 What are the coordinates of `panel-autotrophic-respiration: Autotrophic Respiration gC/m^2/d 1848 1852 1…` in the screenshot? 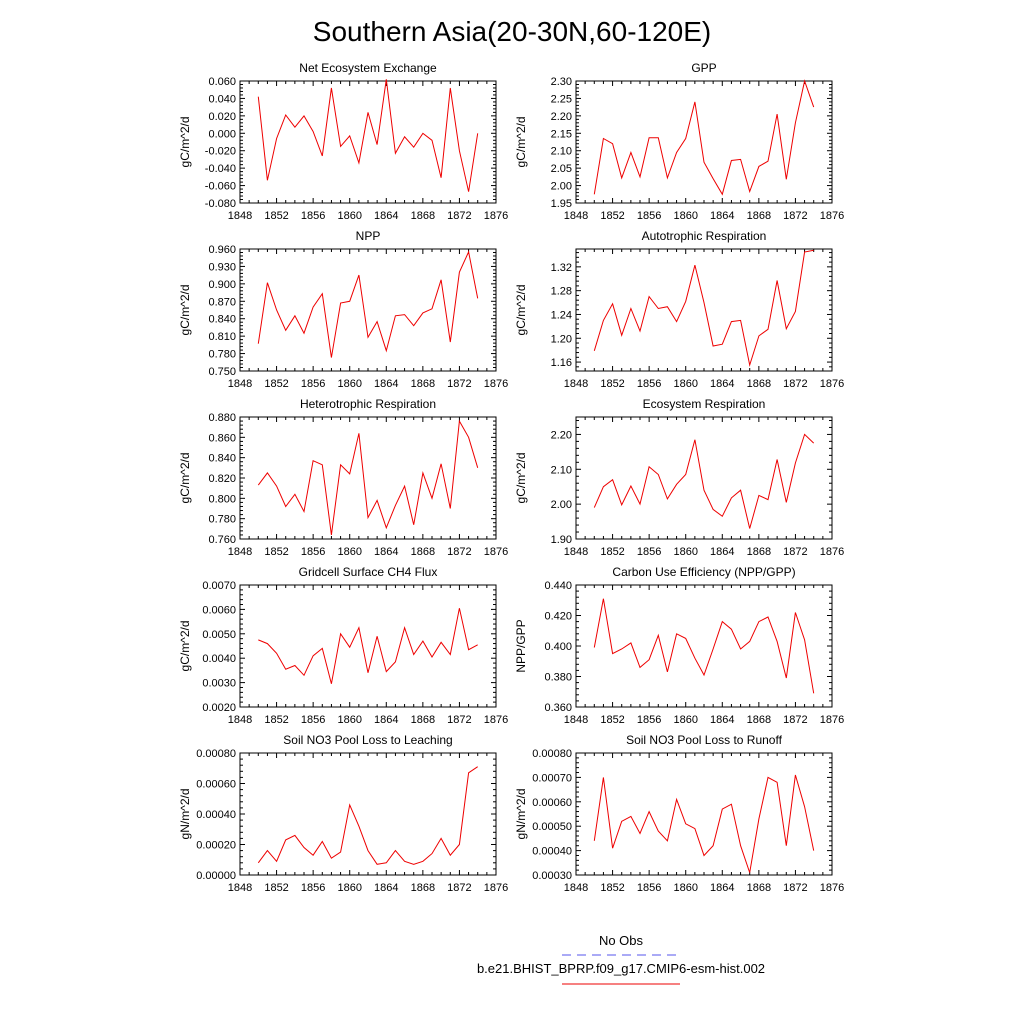 It's located at (679, 309).